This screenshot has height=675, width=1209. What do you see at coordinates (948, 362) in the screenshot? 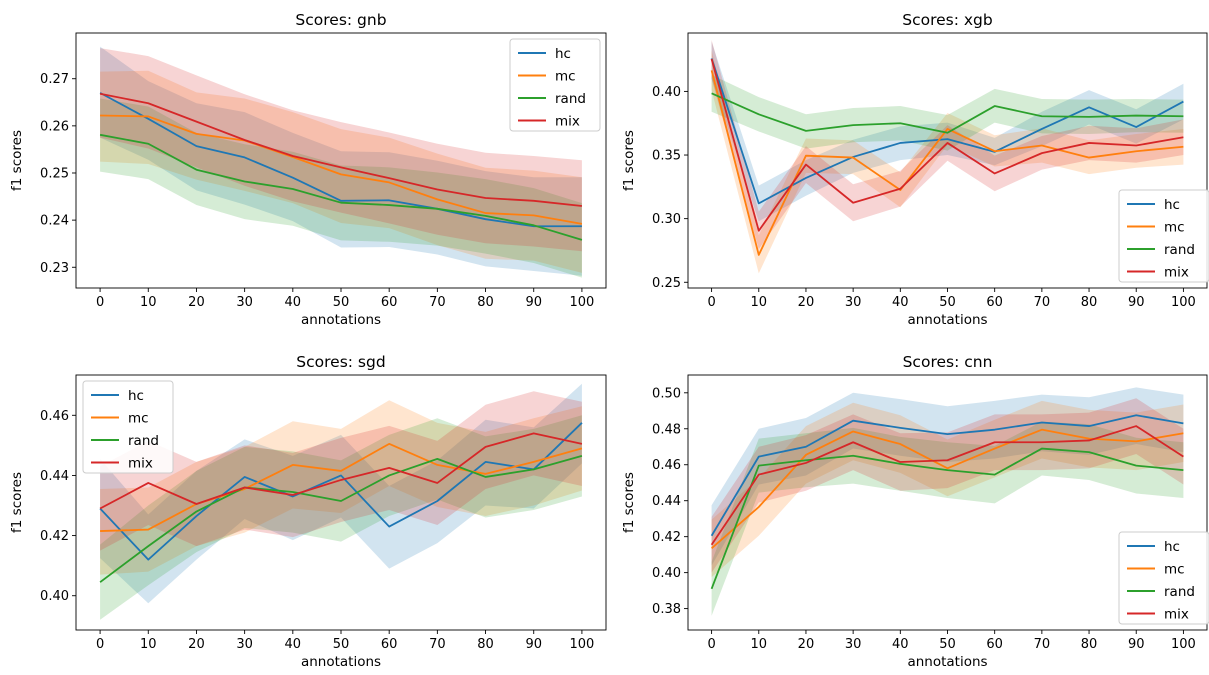
I see `chart-title: Scores: cnn` at bounding box center [948, 362].